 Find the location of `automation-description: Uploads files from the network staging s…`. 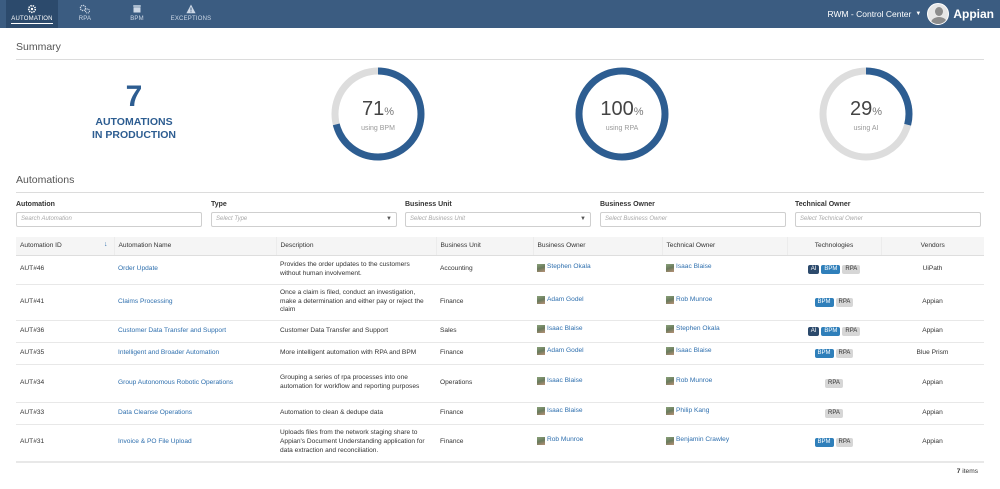

automation-description: Uploads files from the network staging s… is located at coordinates (356, 443).